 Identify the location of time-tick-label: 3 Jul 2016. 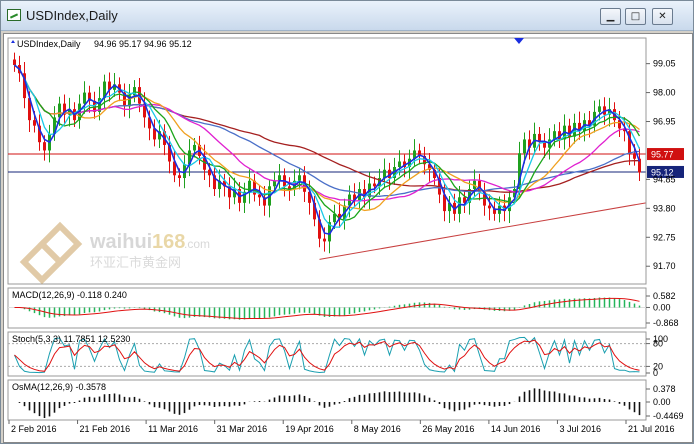
(580, 429).